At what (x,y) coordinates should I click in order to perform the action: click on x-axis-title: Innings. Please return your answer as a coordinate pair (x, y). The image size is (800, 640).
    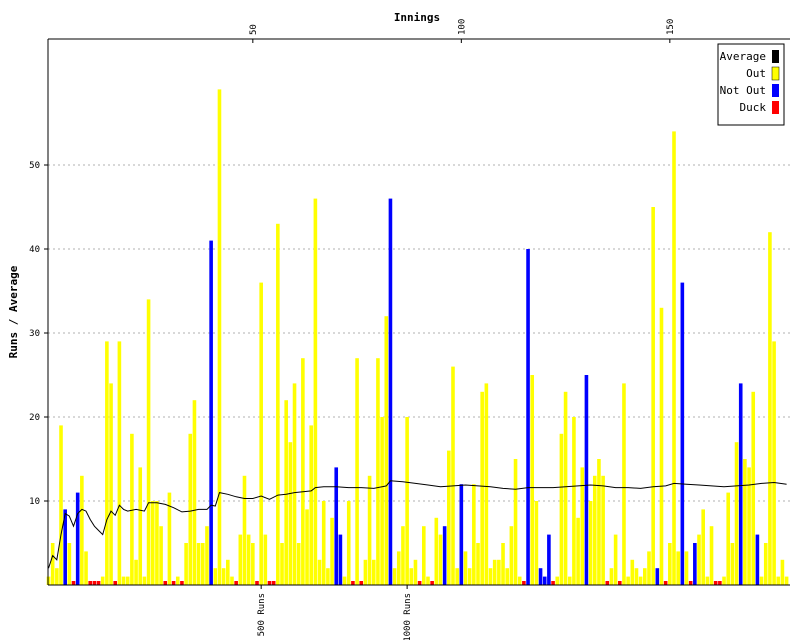
    Looking at the image, I should click on (417, 17).